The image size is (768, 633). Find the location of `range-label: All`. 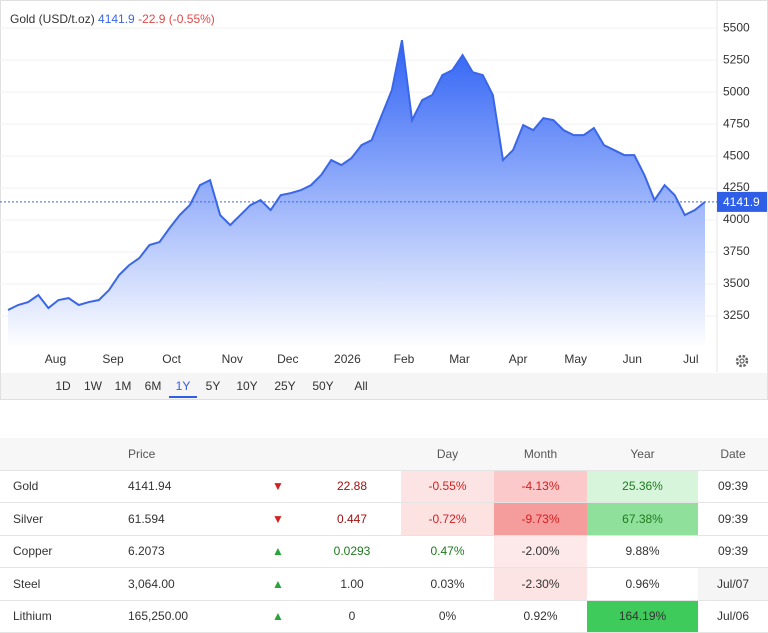

range-label: All is located at coordinates (360, 386).